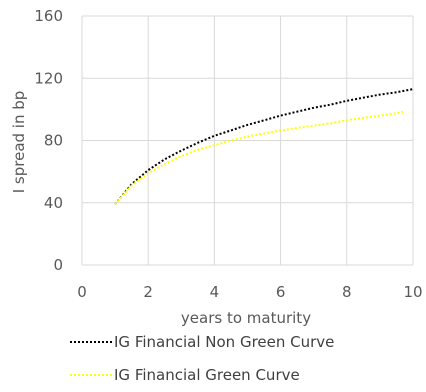  What do you see at coordinates (48, 78) in the screenshot?
I see `y-tick-label: 120` at bounding box center [48, 78].